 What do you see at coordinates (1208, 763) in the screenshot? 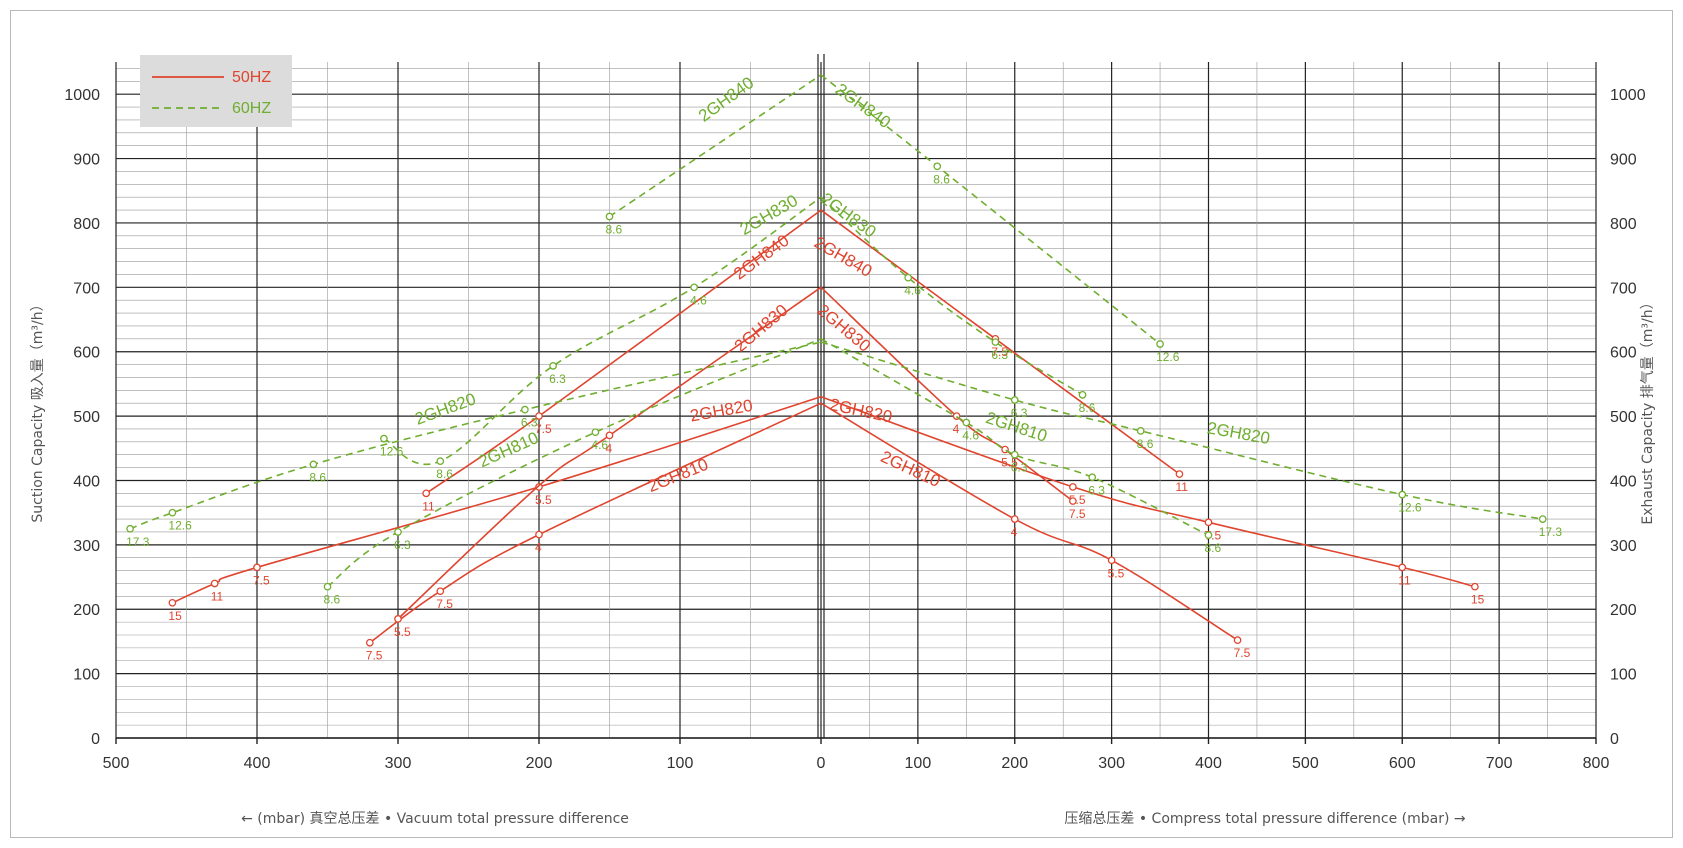
I see `x-tick-label-compress: 400` at bounding box center [1208, 763].